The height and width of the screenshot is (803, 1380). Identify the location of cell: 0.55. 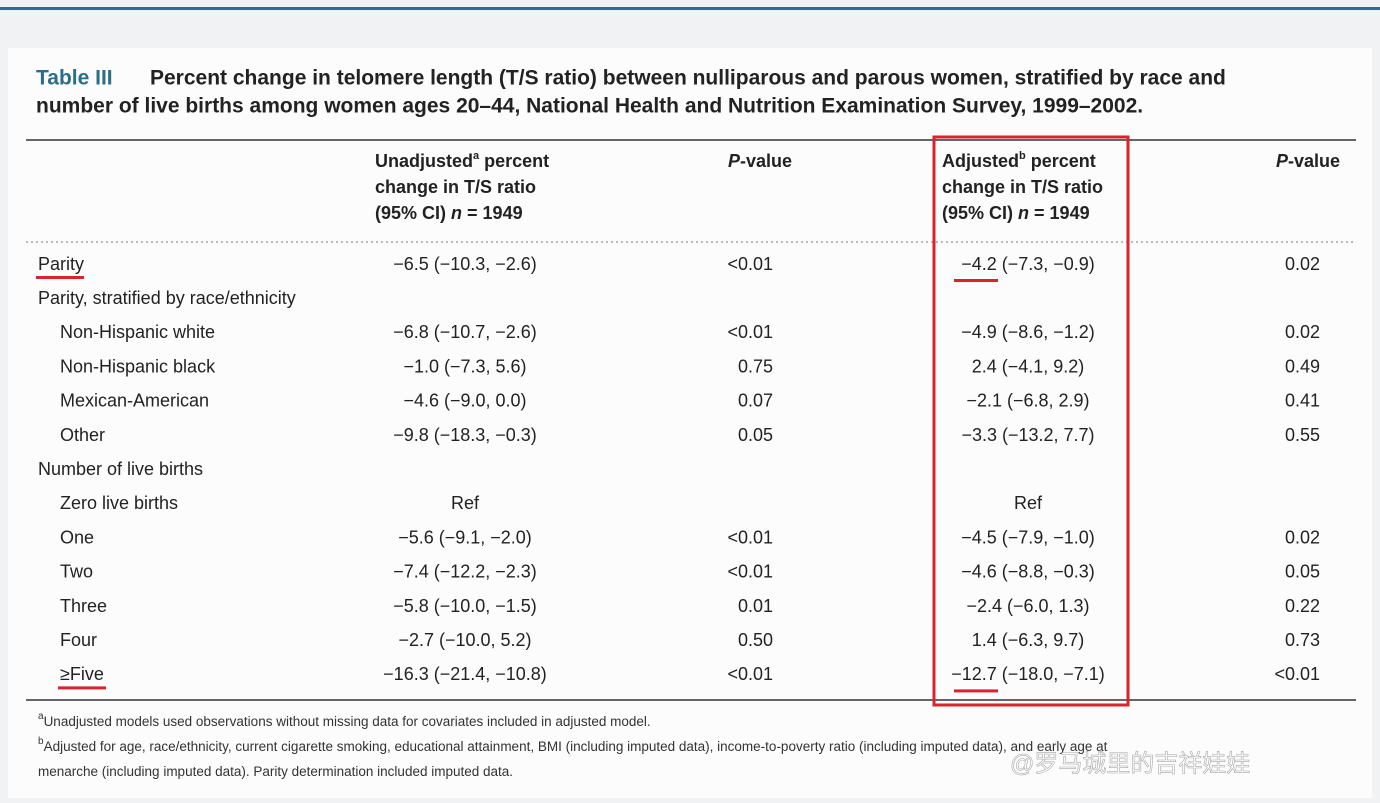
(1302, 435).